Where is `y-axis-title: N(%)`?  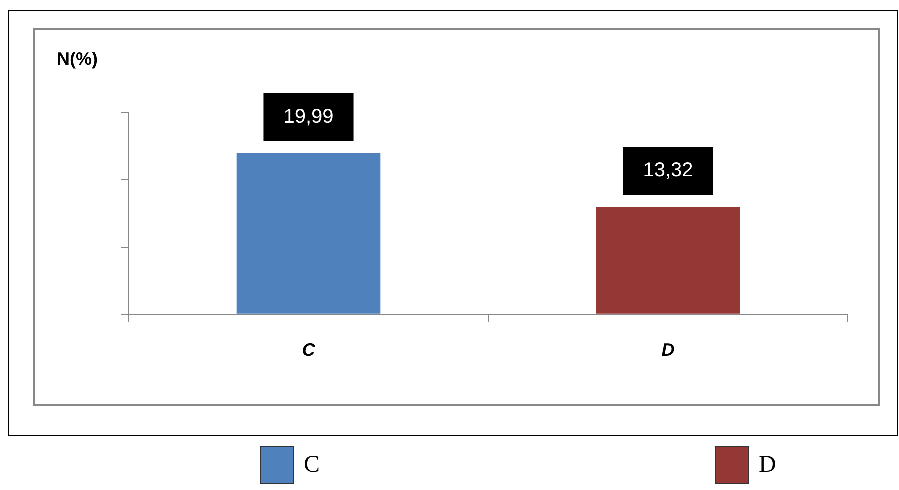
y-axis-title: N(%) is located at coordinates (77, 58).